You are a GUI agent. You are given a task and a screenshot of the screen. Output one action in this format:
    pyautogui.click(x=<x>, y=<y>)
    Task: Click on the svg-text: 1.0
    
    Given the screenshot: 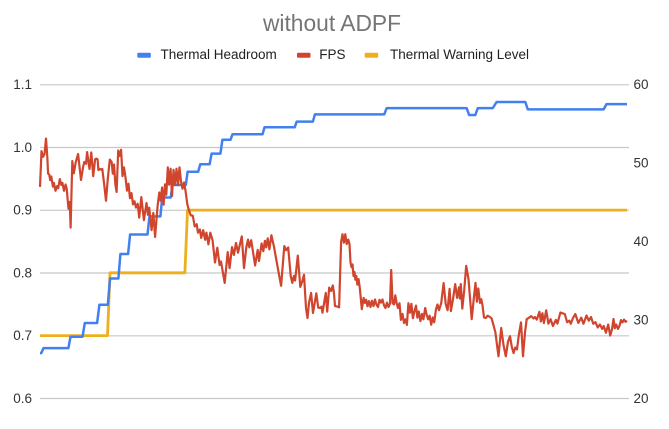 What is the action you would take?
    pyautogui.click(x=22, y=147)
    